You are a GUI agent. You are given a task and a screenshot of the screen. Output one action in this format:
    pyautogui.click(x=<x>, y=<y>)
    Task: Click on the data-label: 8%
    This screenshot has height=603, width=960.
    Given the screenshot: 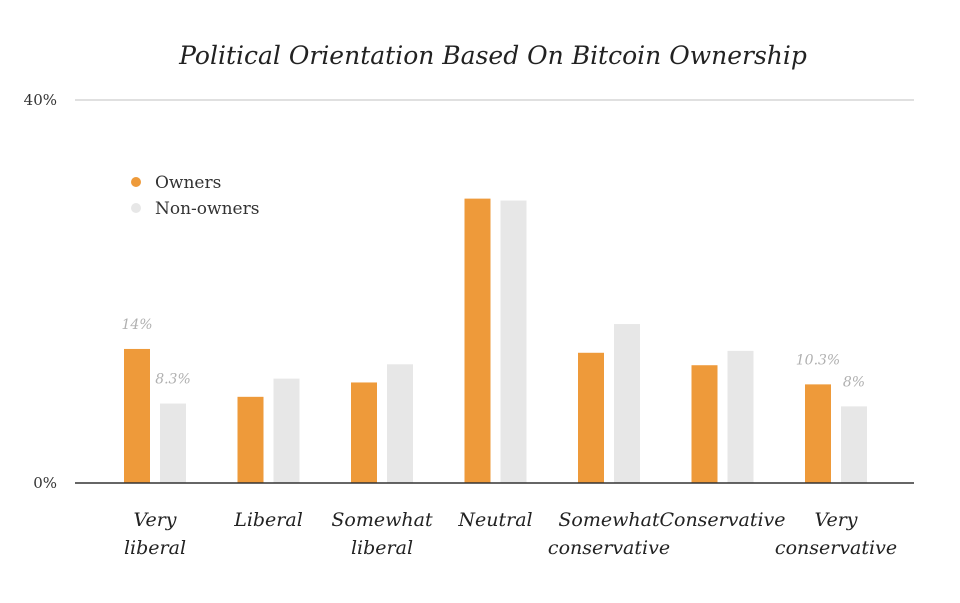 What is the action you would take?
    pyautogui.click(x=854, y=382)
    